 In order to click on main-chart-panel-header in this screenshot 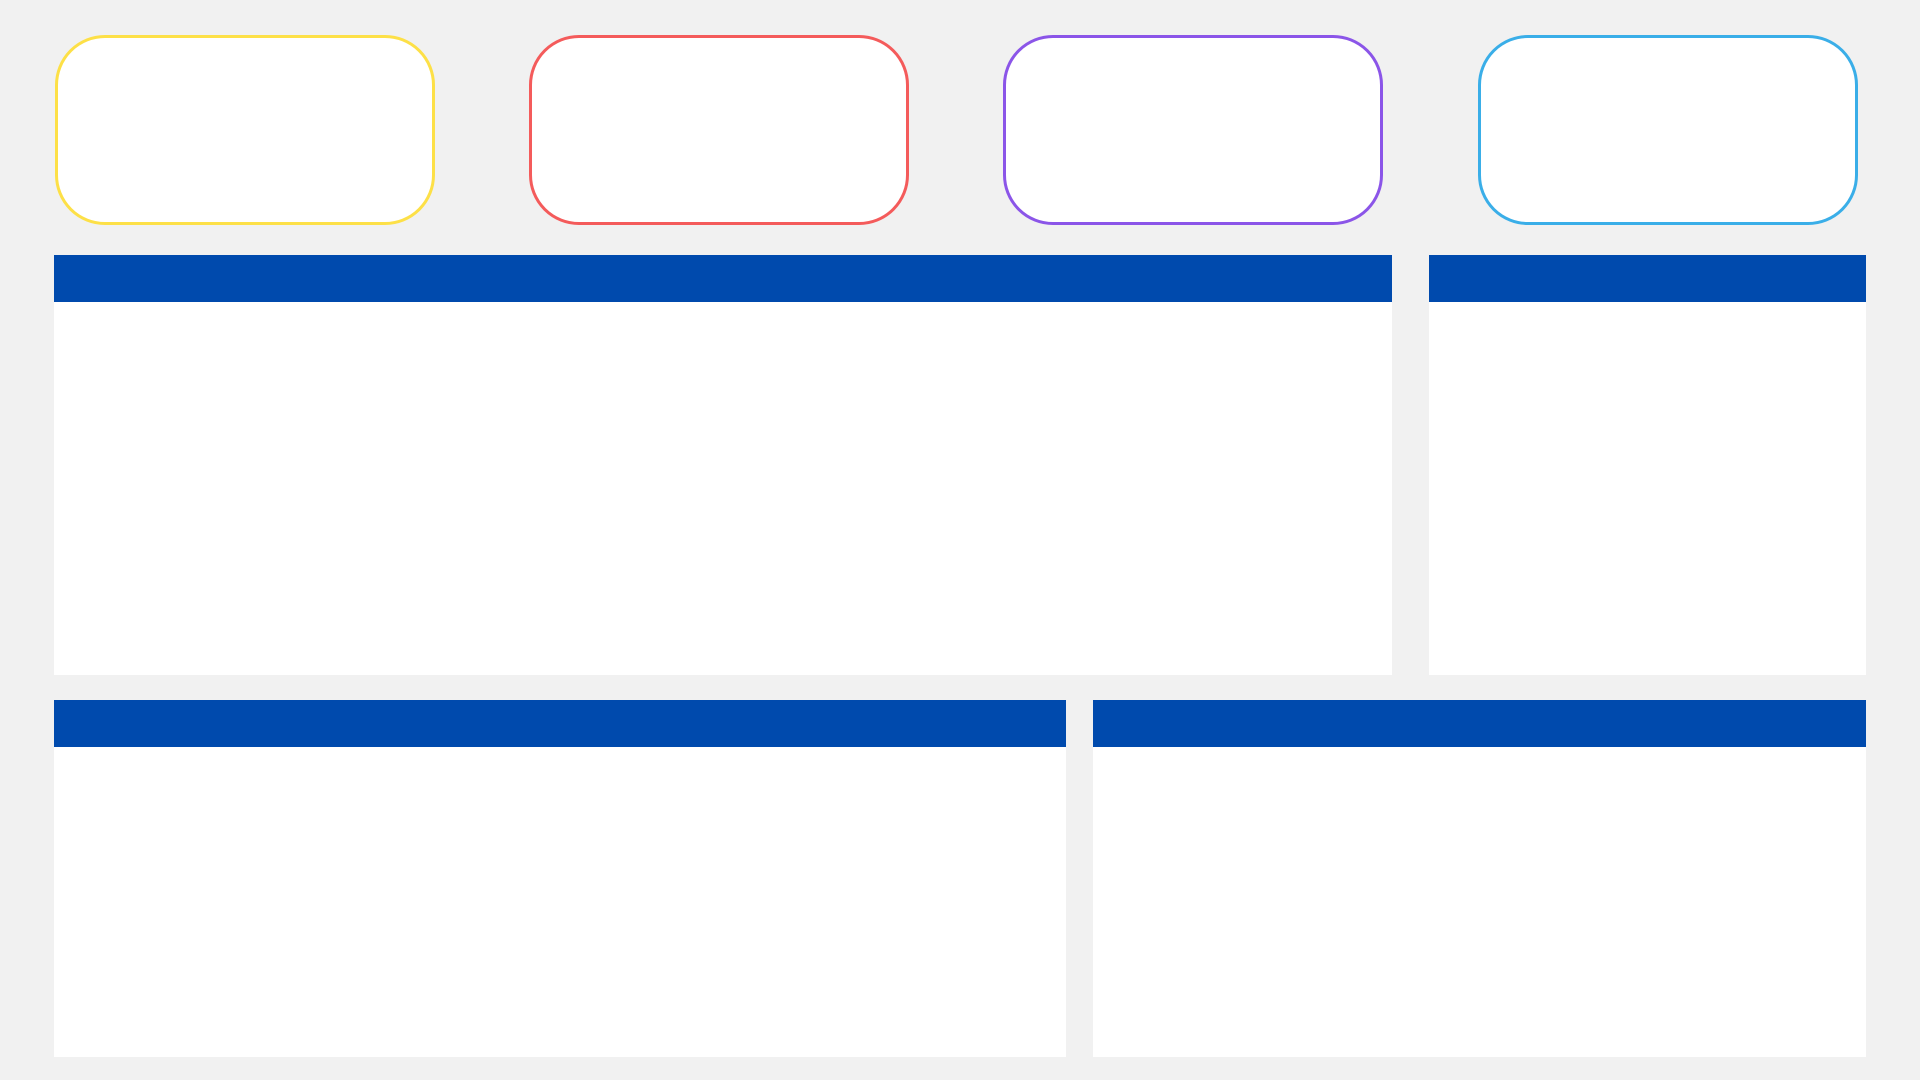, I will do `click(723, 278)`.